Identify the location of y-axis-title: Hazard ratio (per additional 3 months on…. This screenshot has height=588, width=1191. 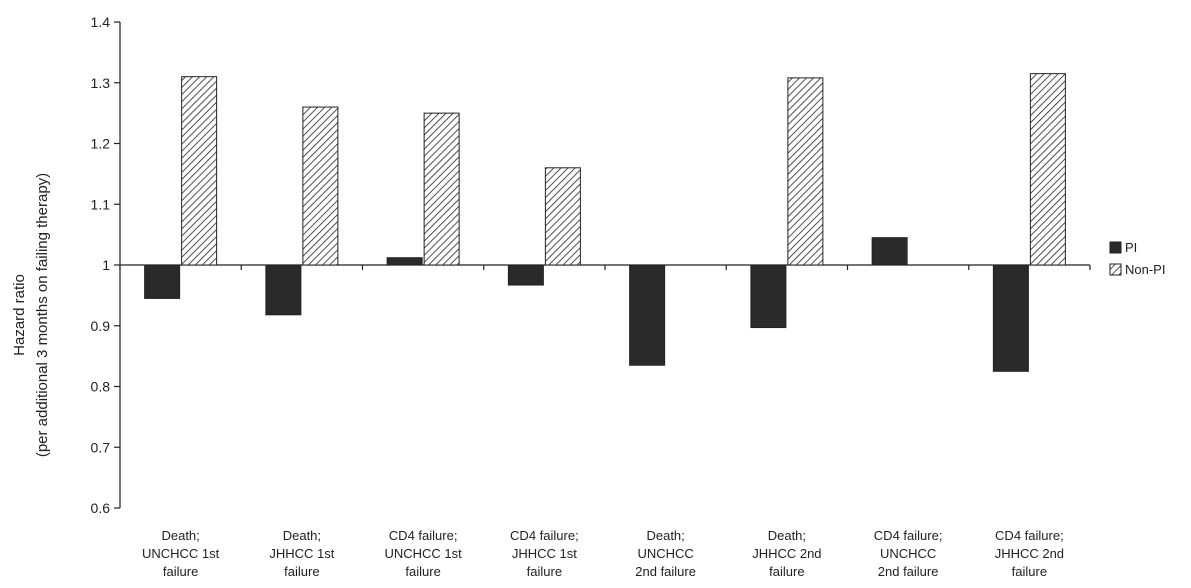
(31, 315).